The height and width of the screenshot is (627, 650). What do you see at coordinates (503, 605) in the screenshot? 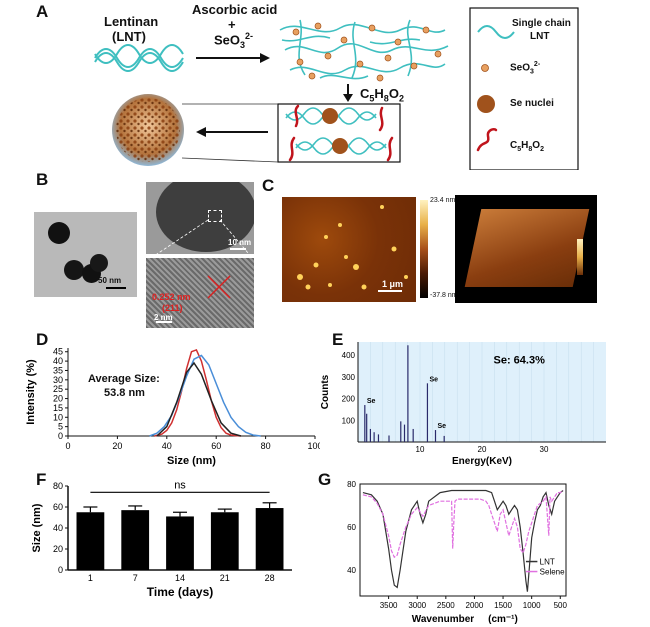
I see `x-tick-label: 1500` at bounding box center [503, 605].